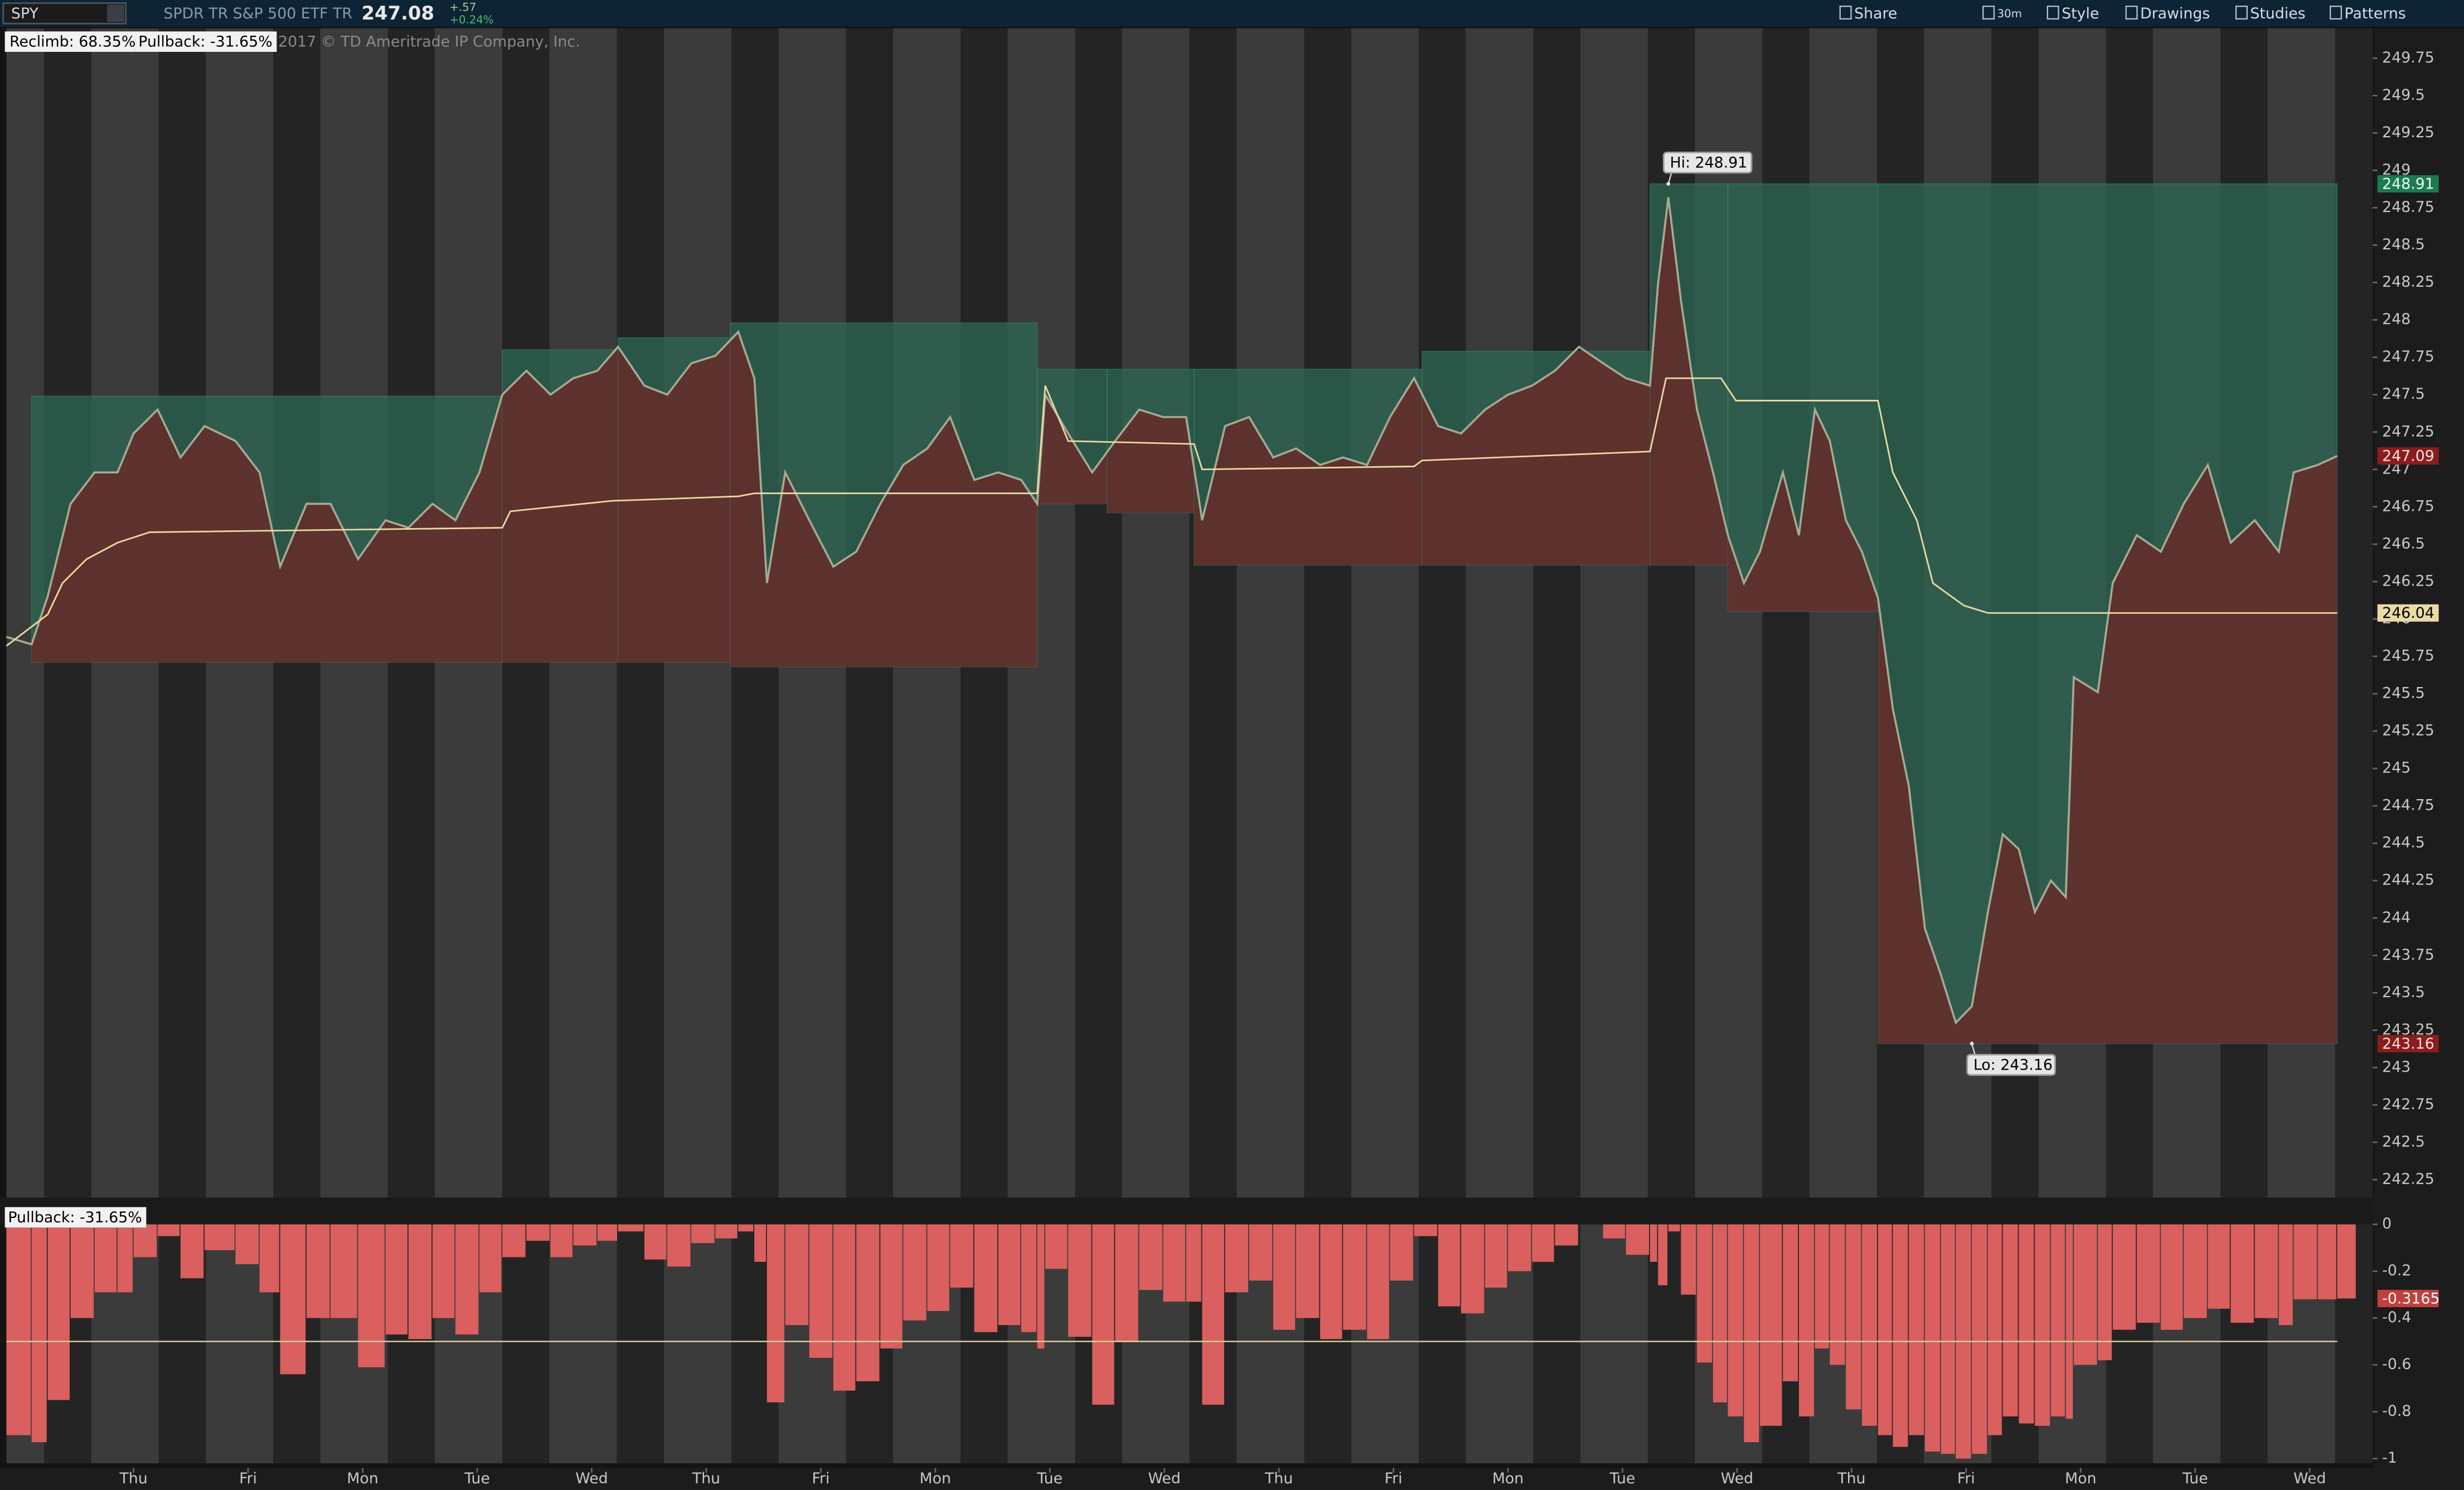  I want to click on y-tick-label: -0.2, so click(2396, 1271).